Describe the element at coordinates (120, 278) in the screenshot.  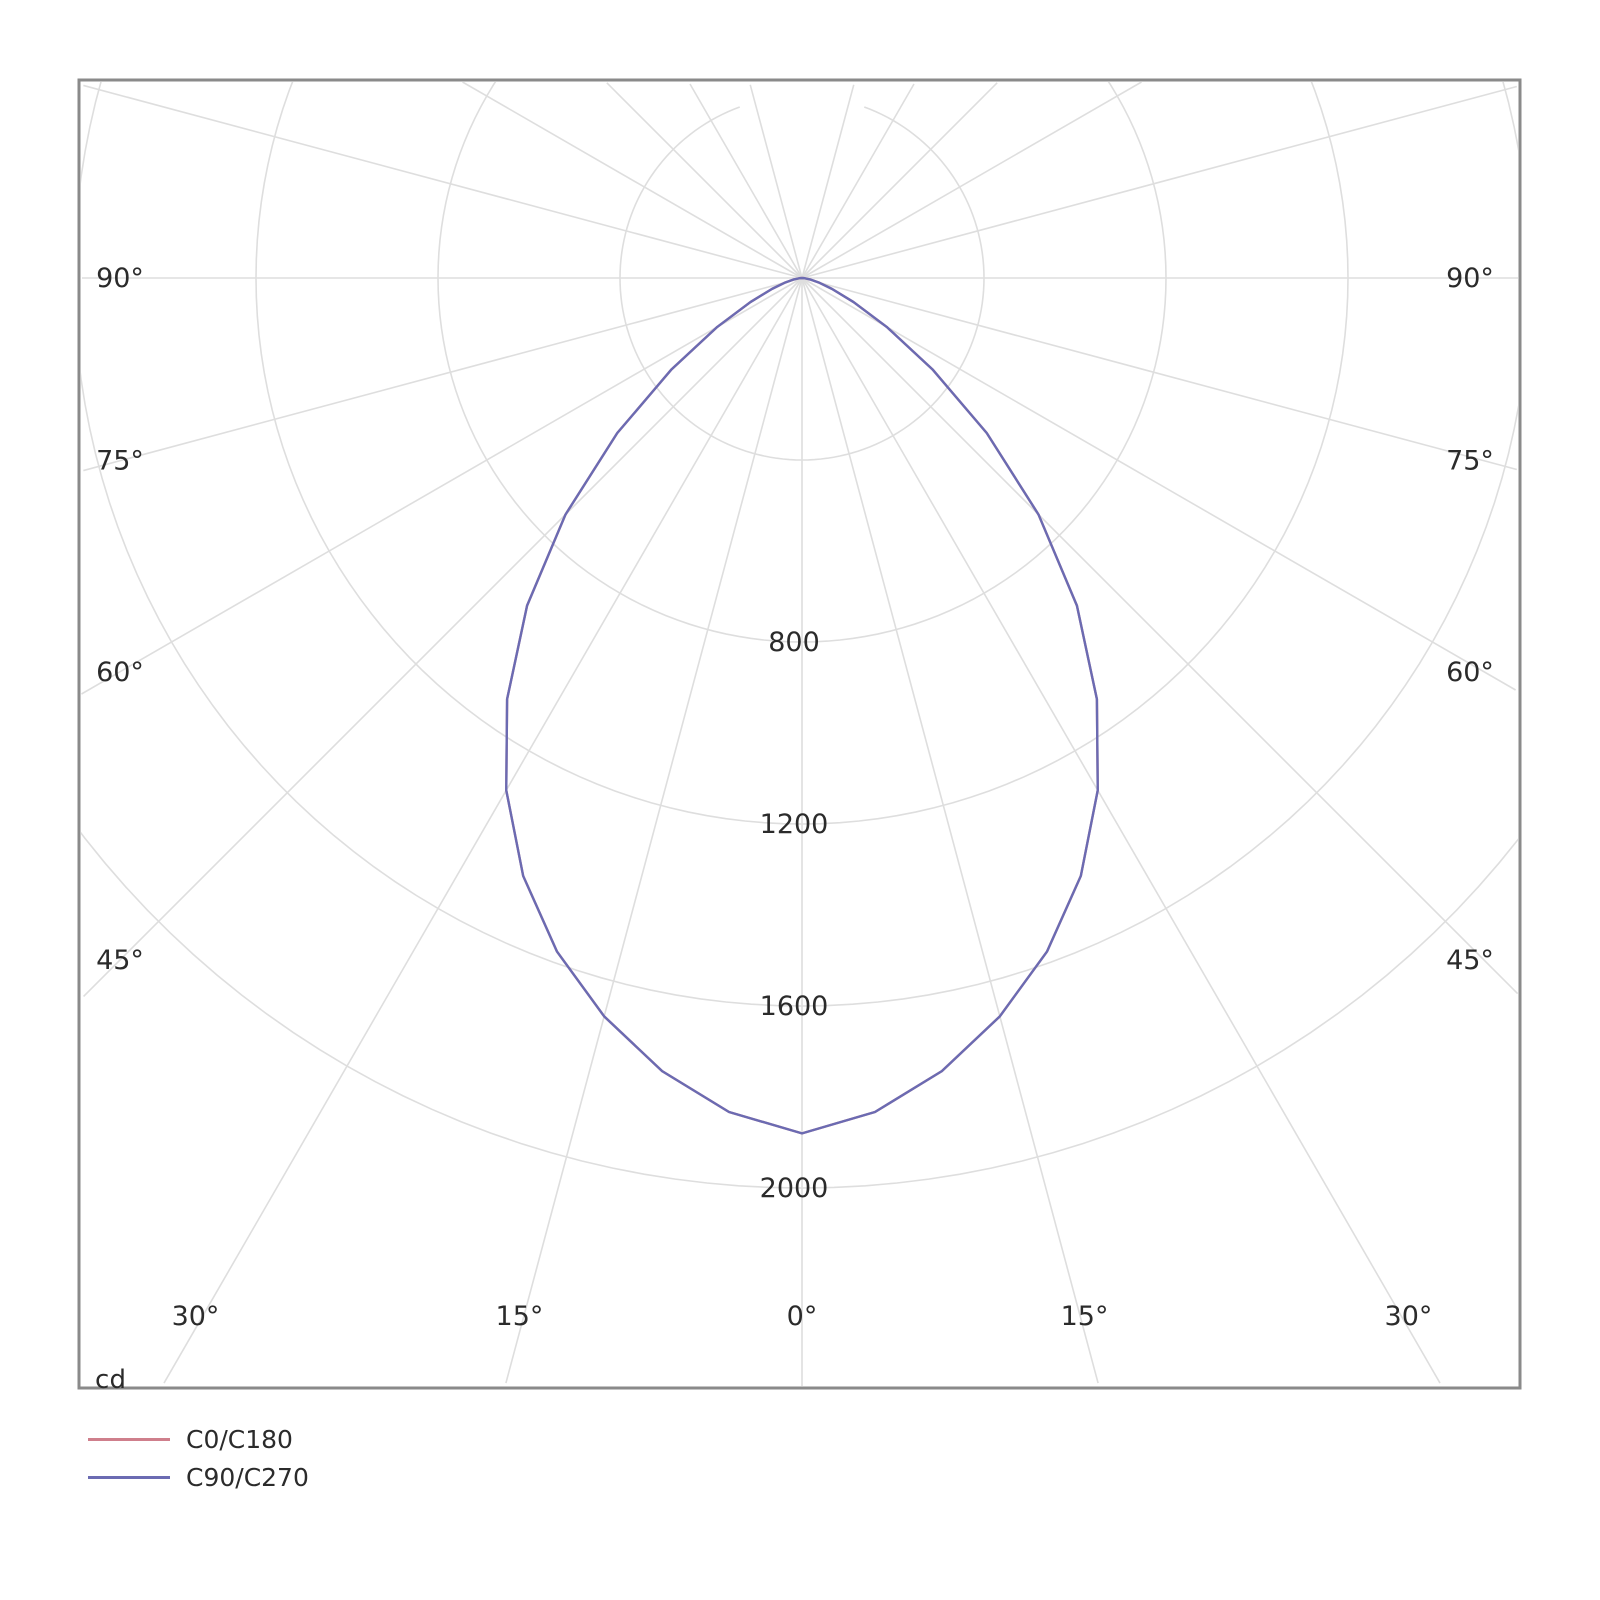
I see `angular-tick-label-left: 90°` at that location.